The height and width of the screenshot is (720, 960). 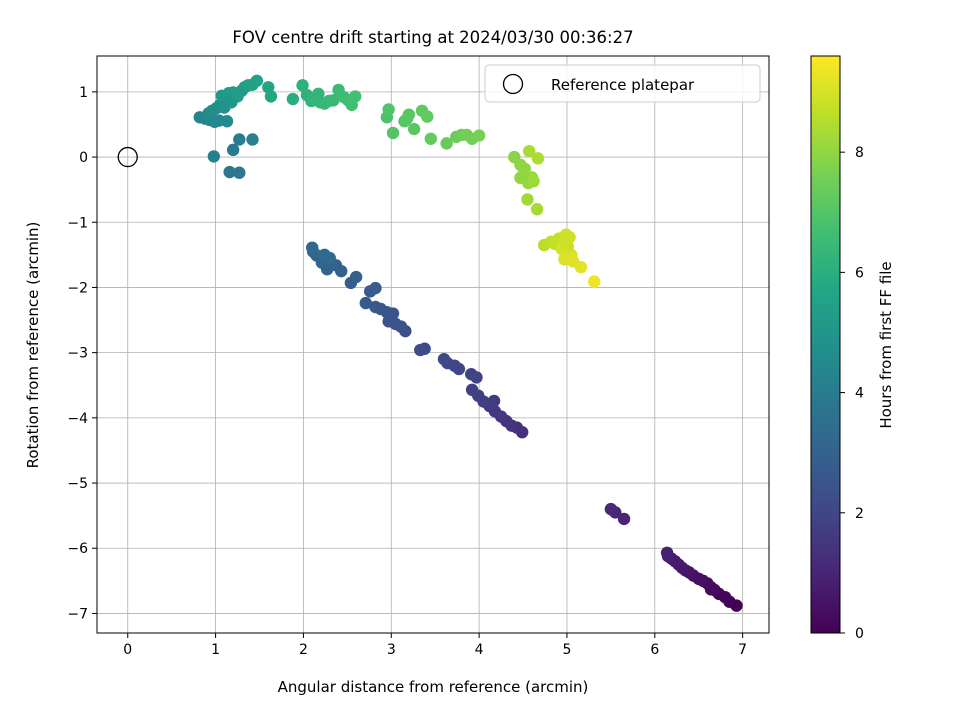 I want to click on x-tick-label: 7, so click(x=742, y=650).